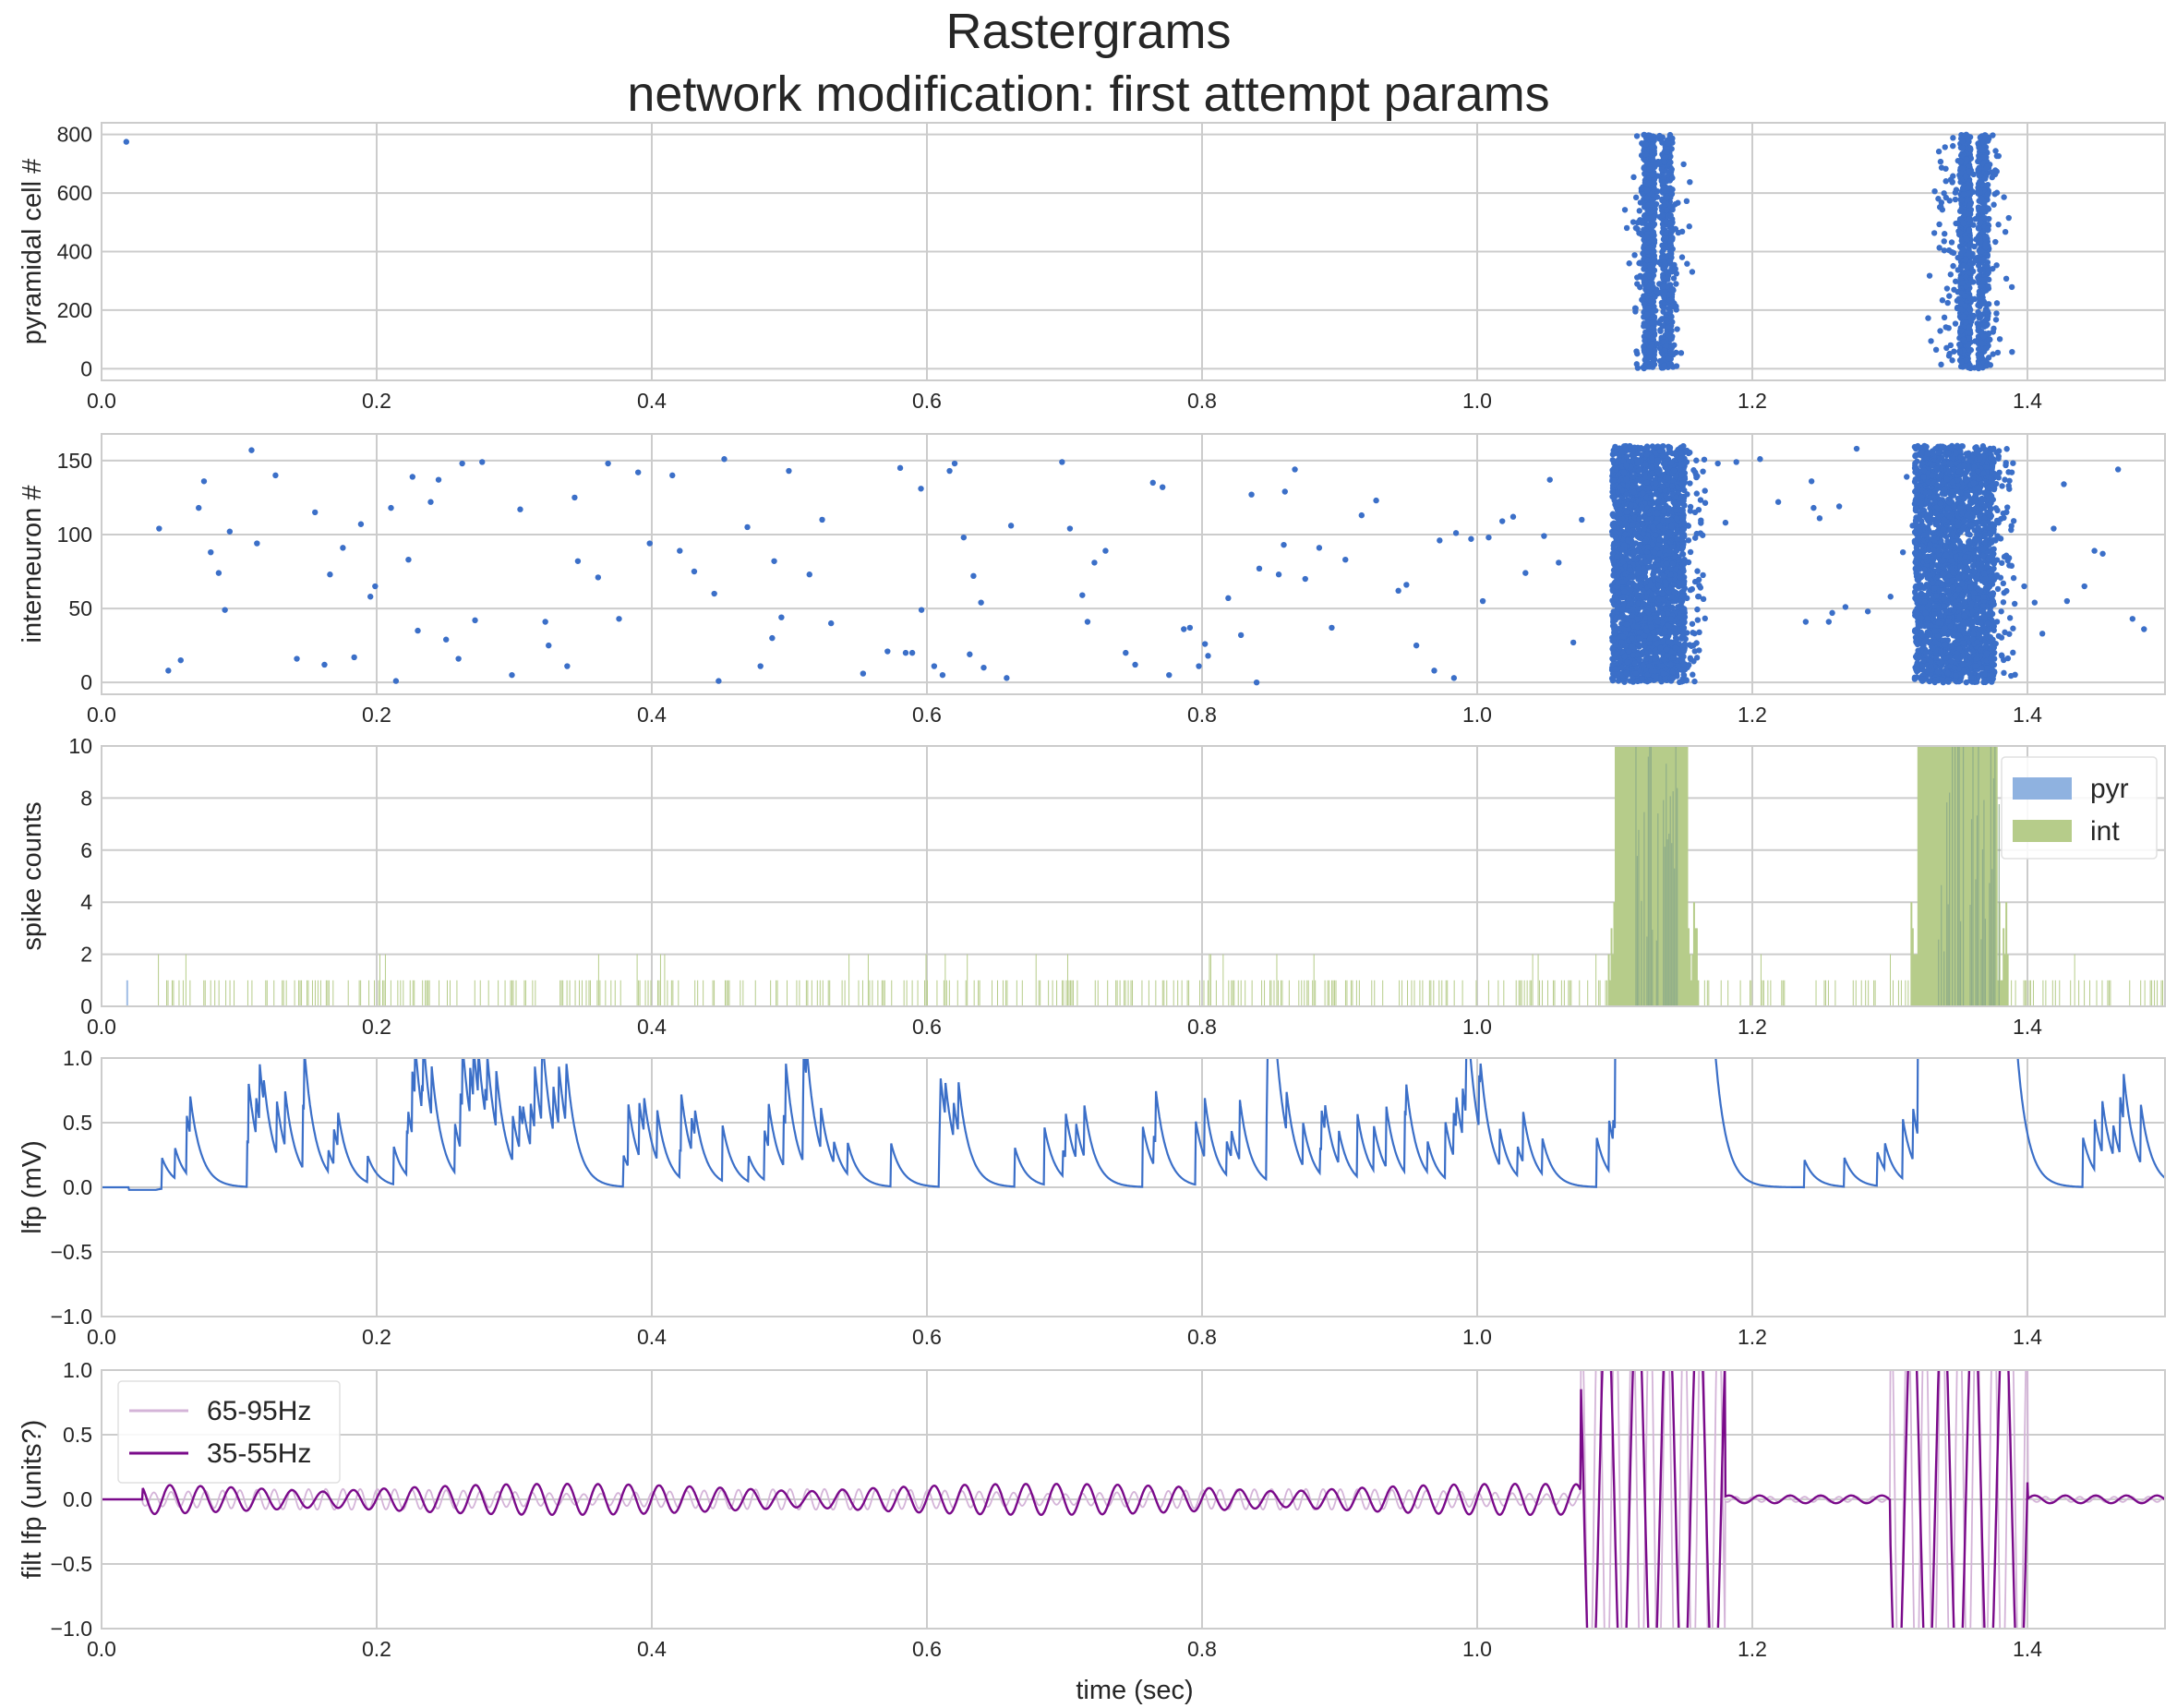  I want to click on x-tick-label: 0.8, so click(1202, 715).